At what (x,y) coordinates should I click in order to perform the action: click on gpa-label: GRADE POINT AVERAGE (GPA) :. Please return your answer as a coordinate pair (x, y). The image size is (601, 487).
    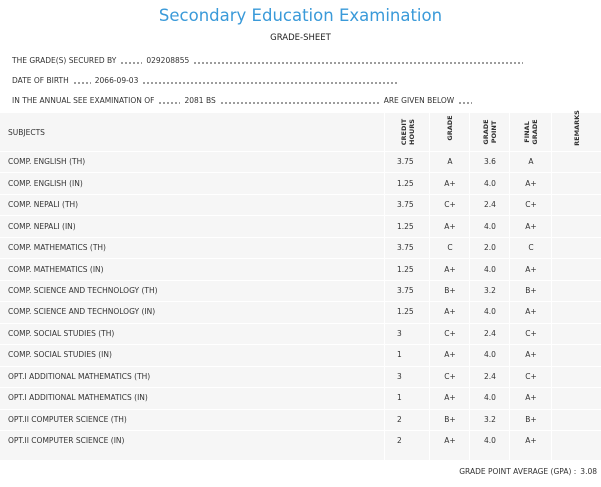
    Looking at the image, I should click on (518, 471).